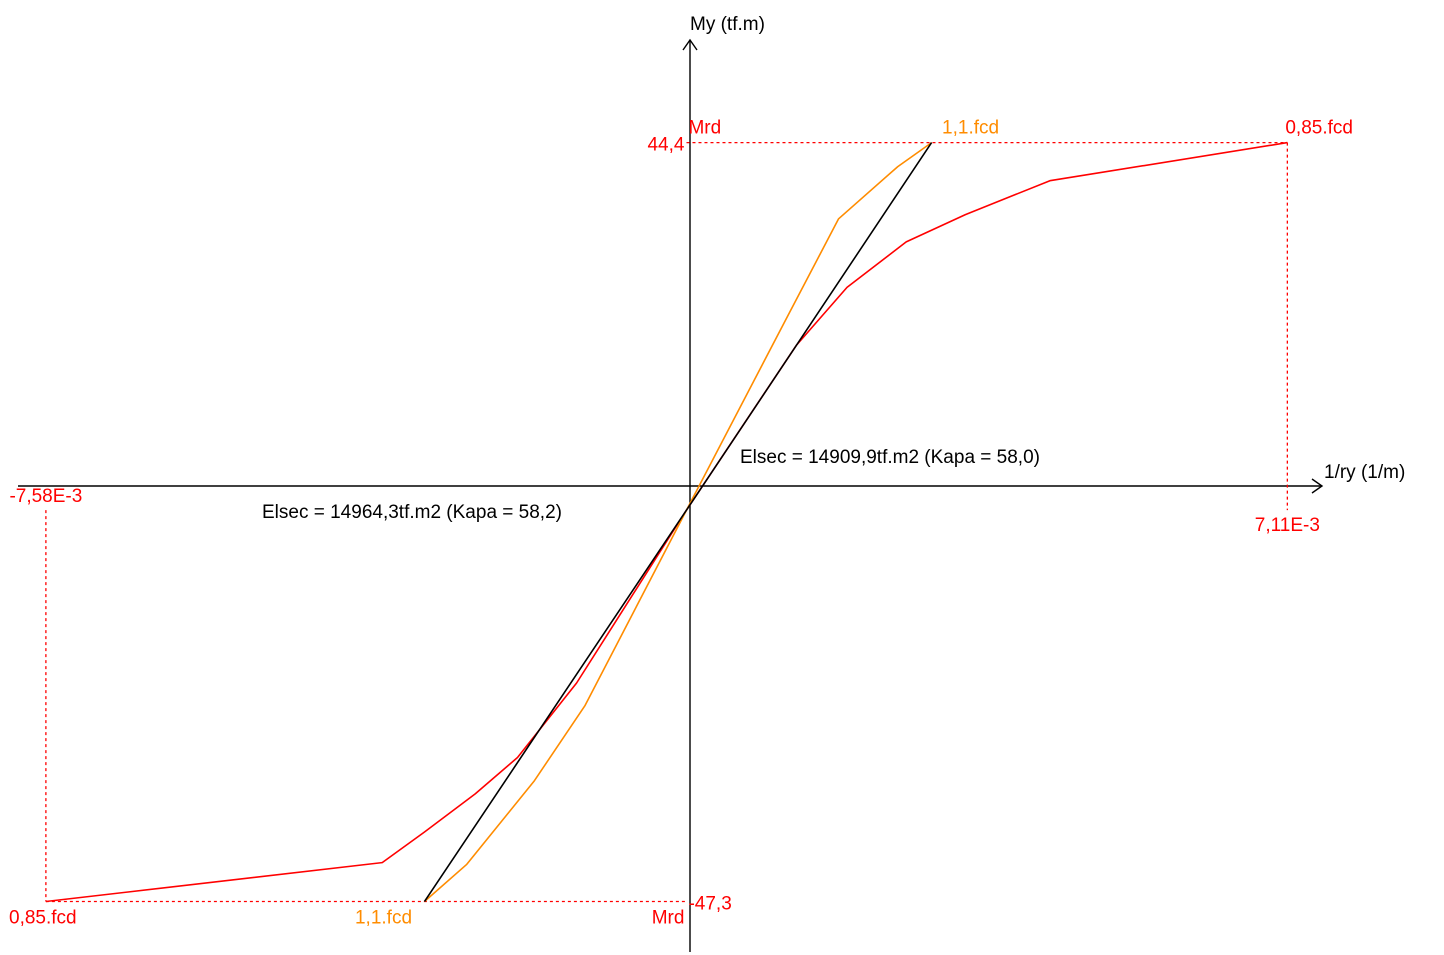 This screenshot has height=955, width=1444. I want to click on elsec-negative-label: Elsec = 14964,3tf.m2 (Kapa = 58,2), so click(412, 512).